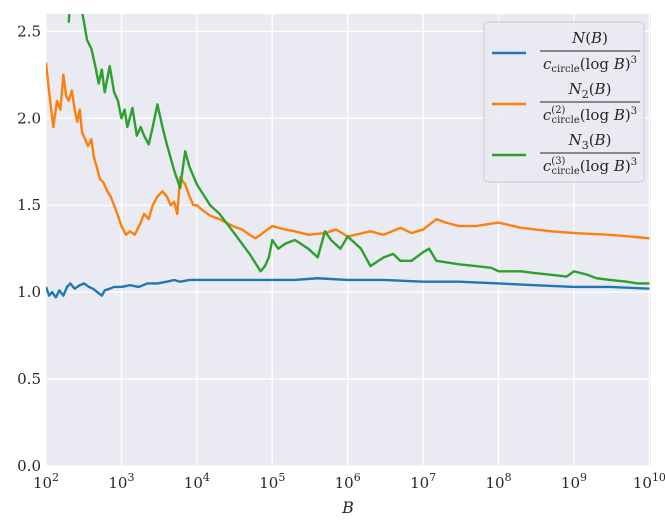 The height and width of the screenshot is (526, 665). I want to click on legend-denominator: c(3) circle(log B)3, so click(590, 166).